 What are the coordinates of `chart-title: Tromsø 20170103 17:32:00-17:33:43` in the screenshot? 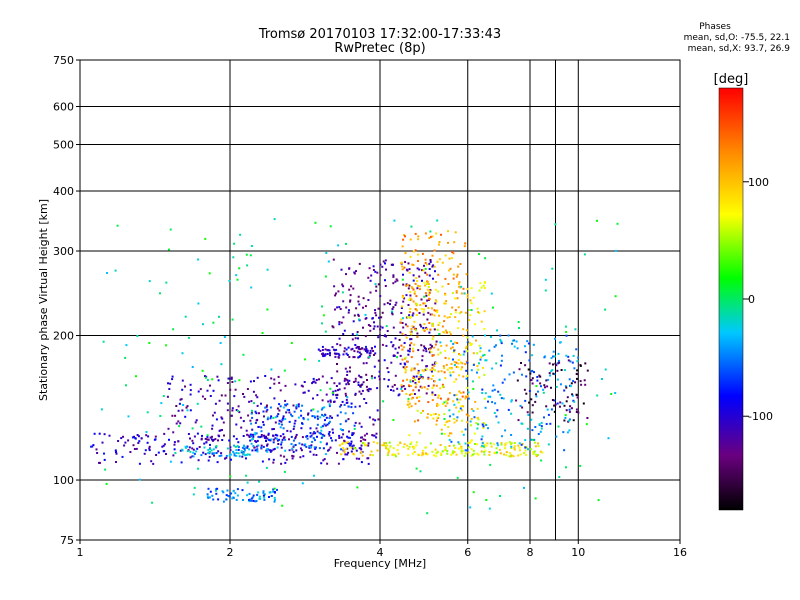 It's located at (380, 34).